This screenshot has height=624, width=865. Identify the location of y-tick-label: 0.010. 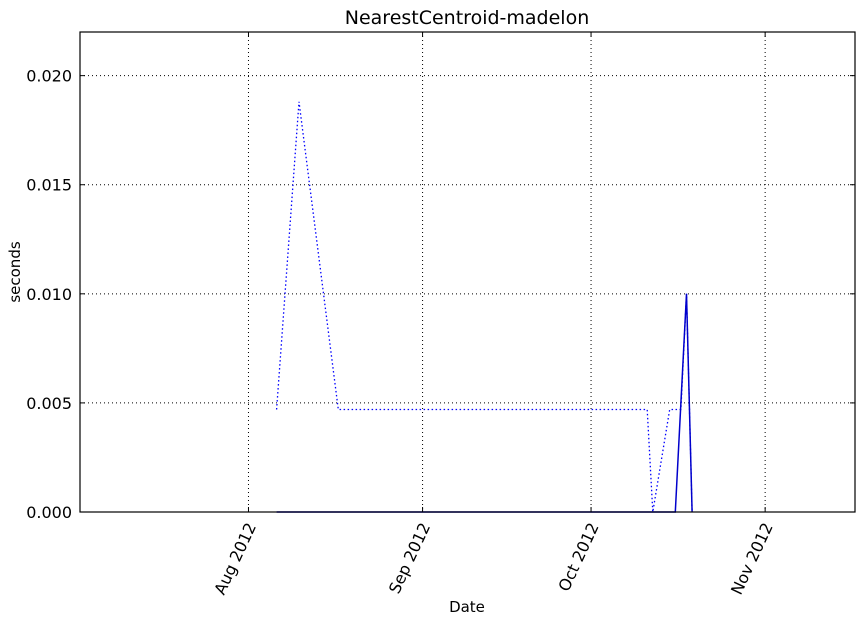
(49, 294).